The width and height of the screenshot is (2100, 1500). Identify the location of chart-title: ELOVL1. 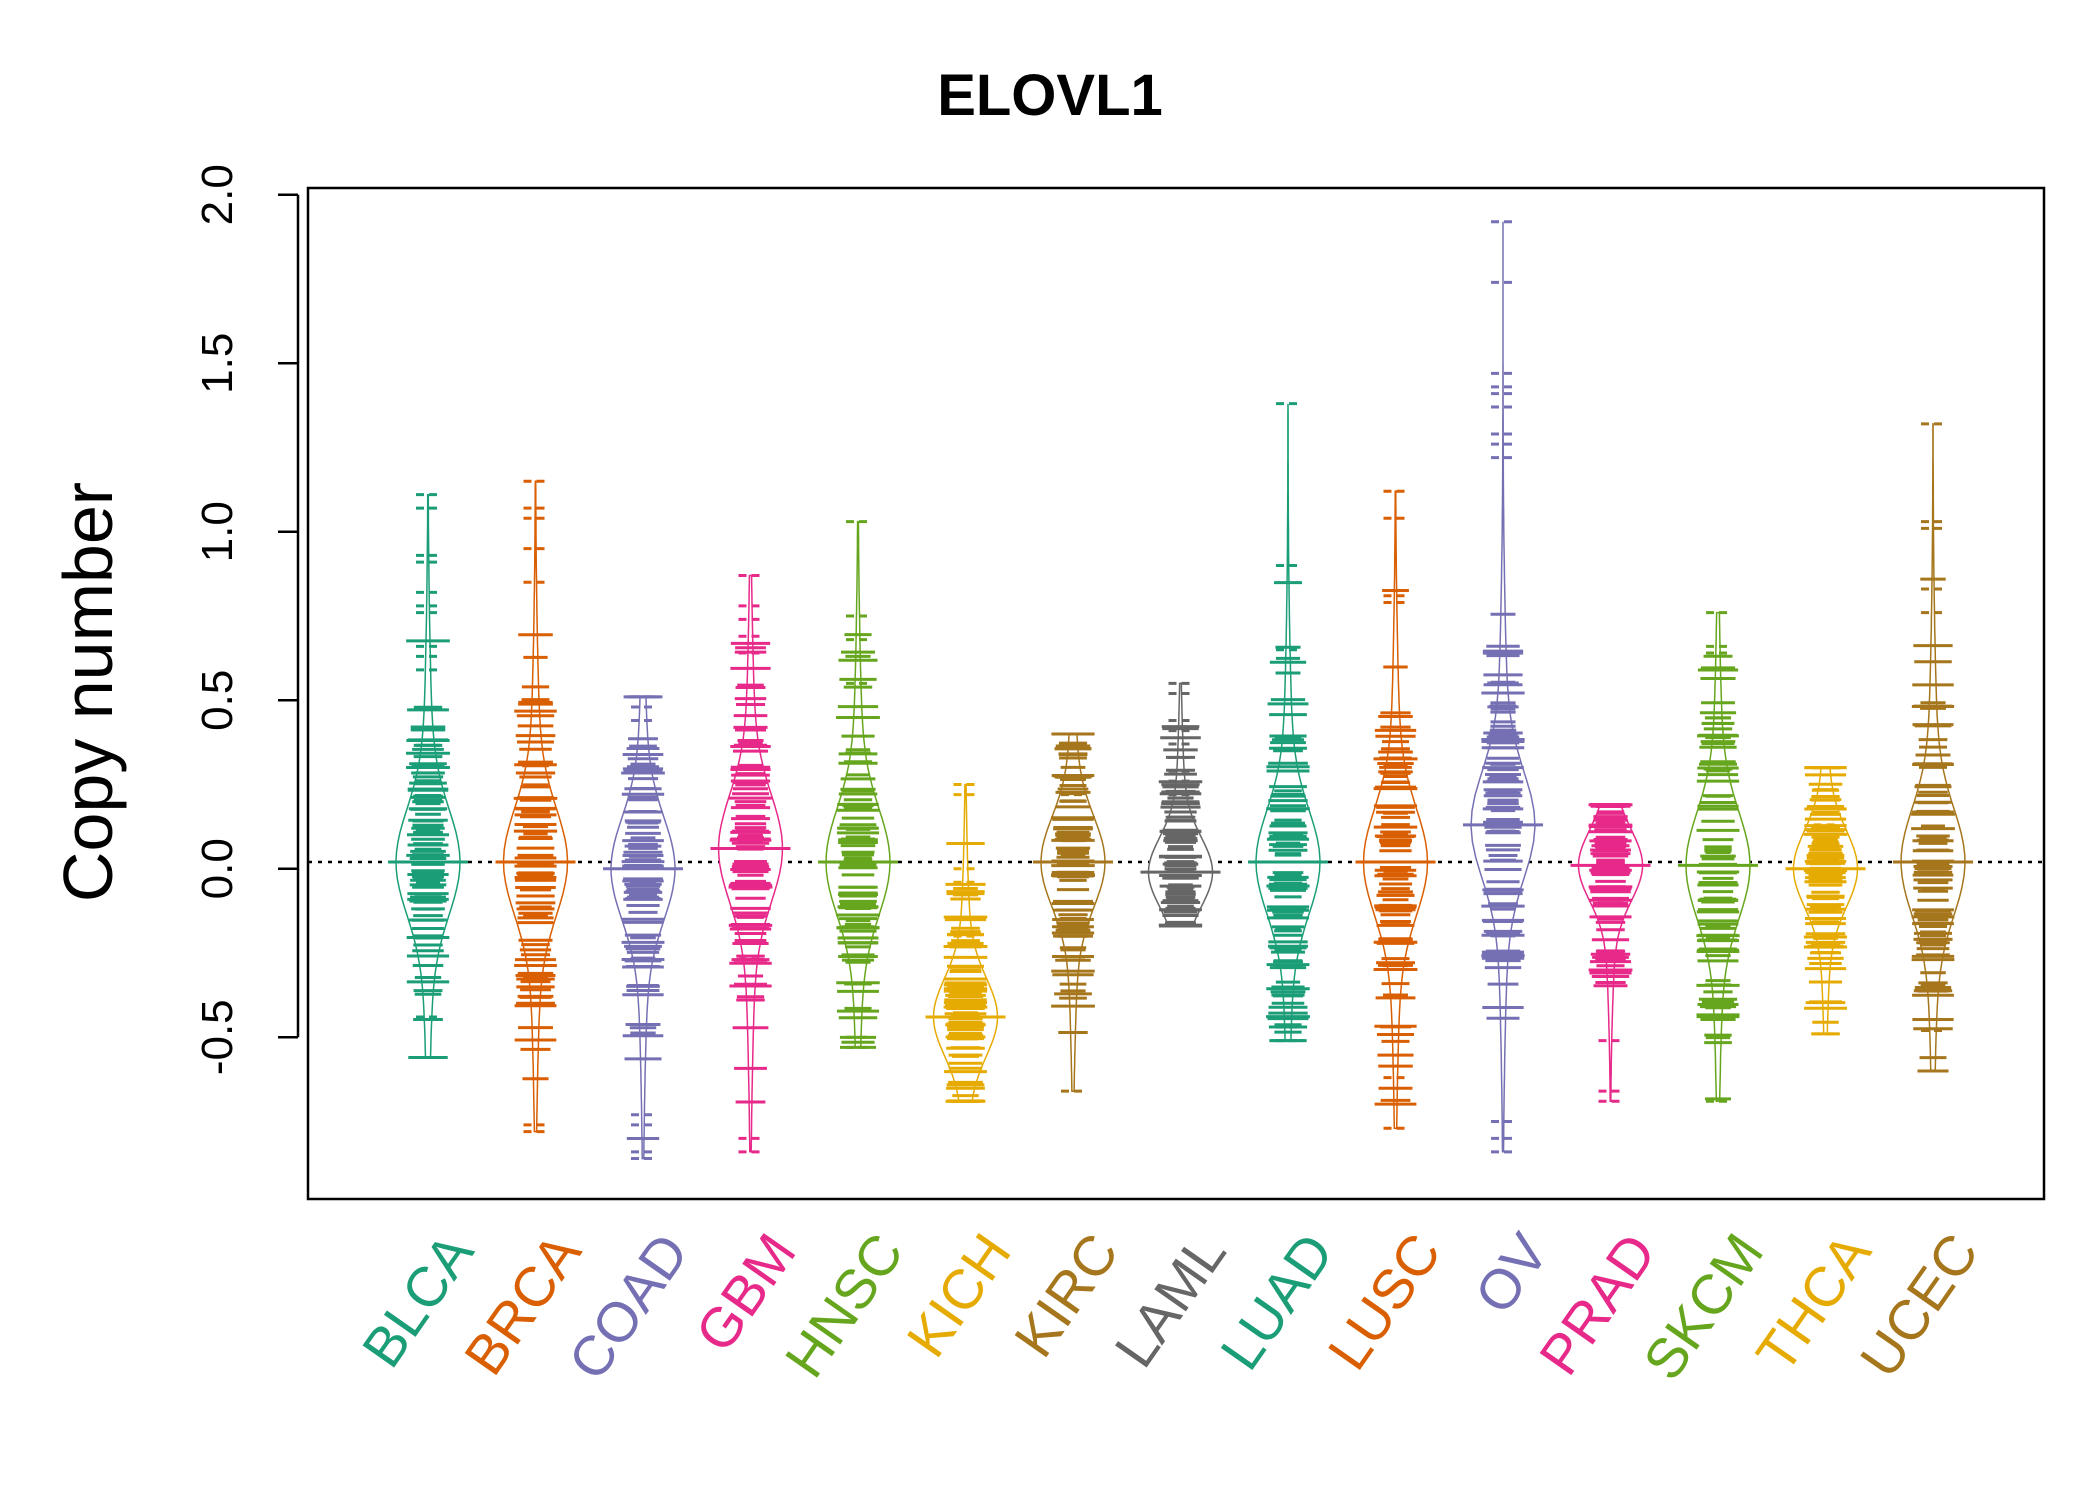
(1050, 95).